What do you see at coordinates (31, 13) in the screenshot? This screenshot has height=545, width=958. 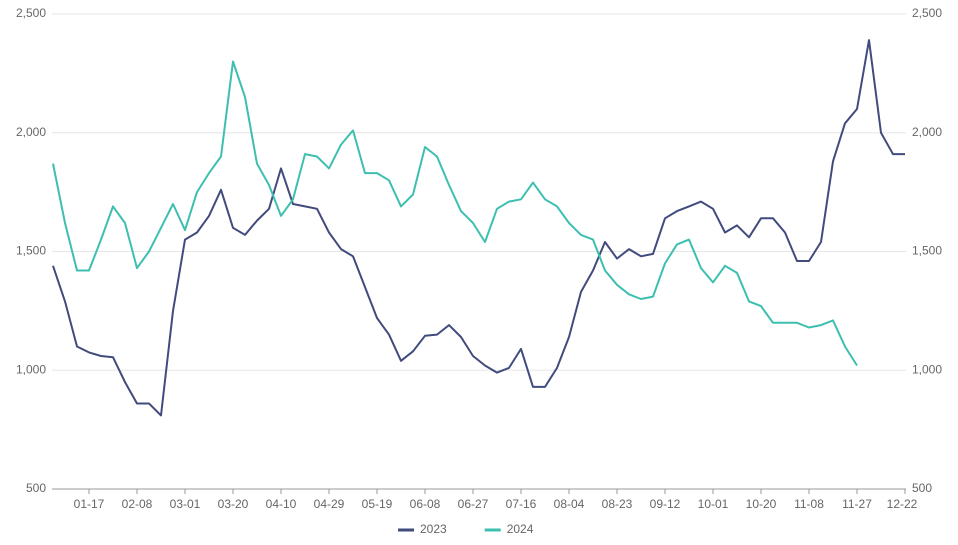 I see `y-tick-label: 2,500` at bounding box center [31, 13].